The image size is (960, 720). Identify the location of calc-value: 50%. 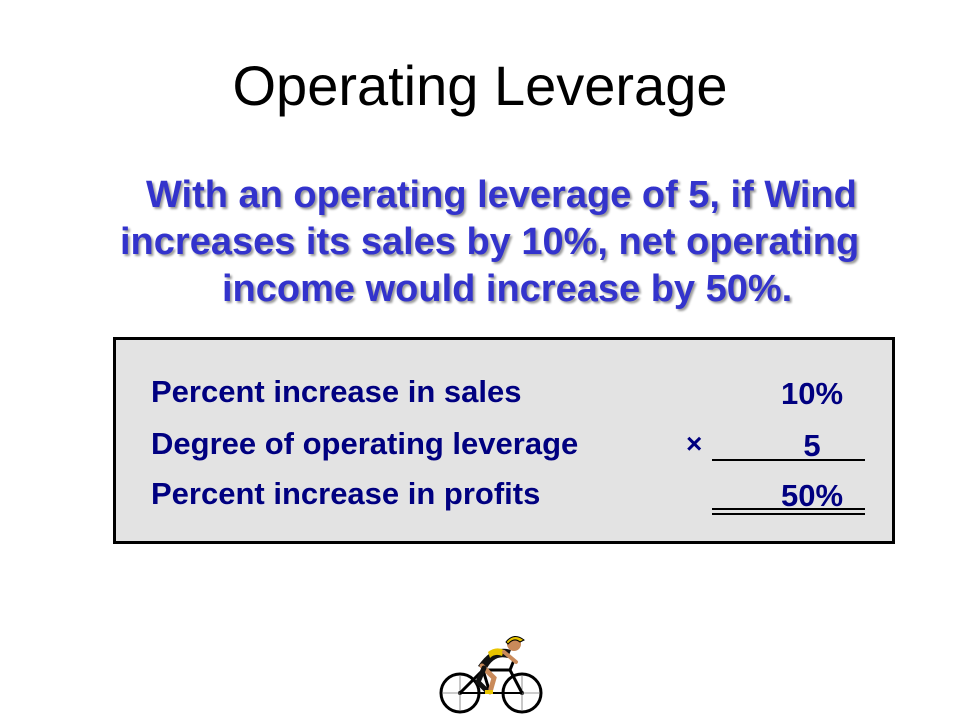
(812, 495).